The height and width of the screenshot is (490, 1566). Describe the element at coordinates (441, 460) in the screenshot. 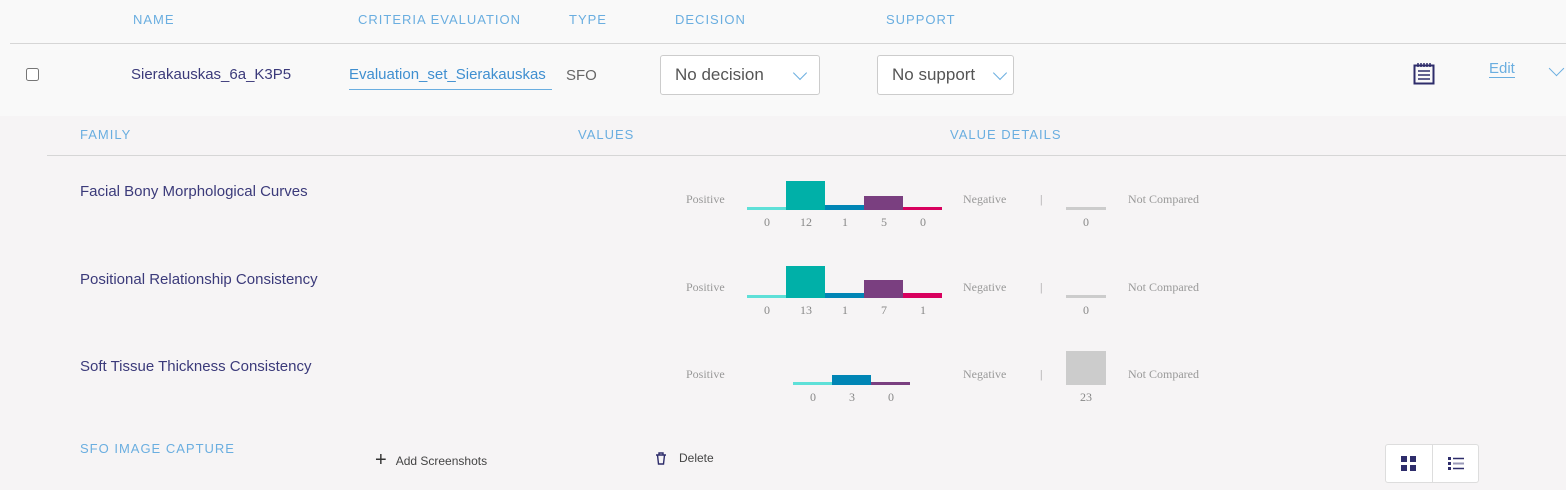

I see `add-screenshots-label: Add Screenshots` at that location.